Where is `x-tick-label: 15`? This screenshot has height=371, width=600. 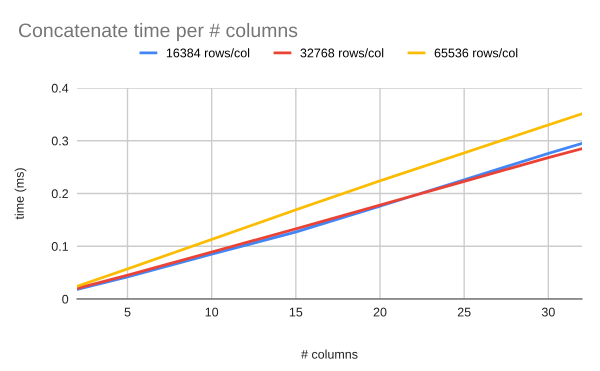 x-tick-label: 15 is located at coordinates (296, 312).